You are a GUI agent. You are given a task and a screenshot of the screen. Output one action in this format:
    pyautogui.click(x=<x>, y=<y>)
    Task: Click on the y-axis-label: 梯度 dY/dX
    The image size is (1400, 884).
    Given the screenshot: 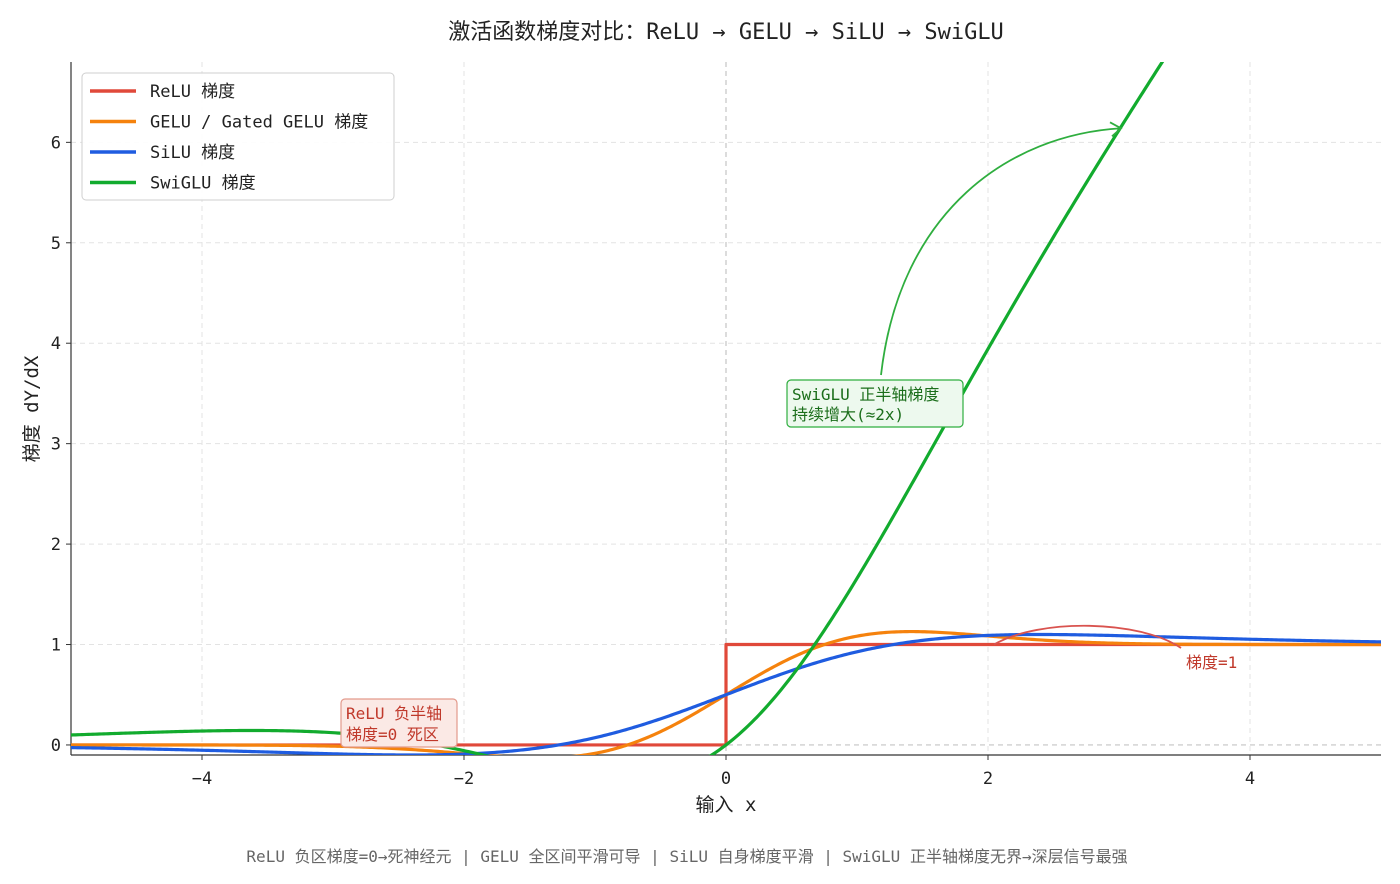 What is the action you would take?
    pyautogui.click(x=32, y=408)
    